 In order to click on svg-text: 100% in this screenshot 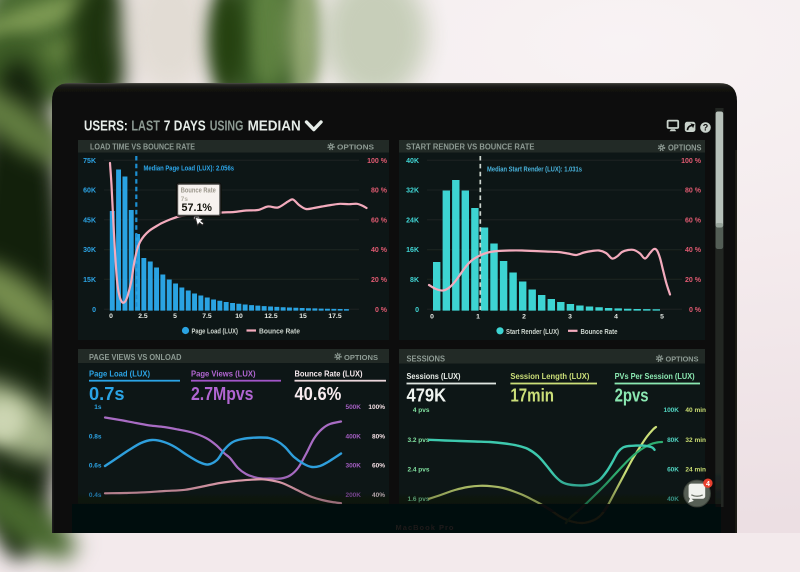, I will do `click(376, 407)`.